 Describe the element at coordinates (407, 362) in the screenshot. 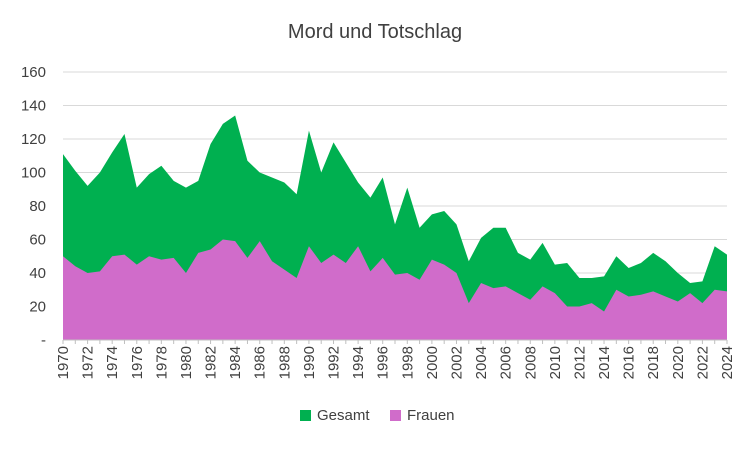

I see `x-tick-label: 1998` at that location.